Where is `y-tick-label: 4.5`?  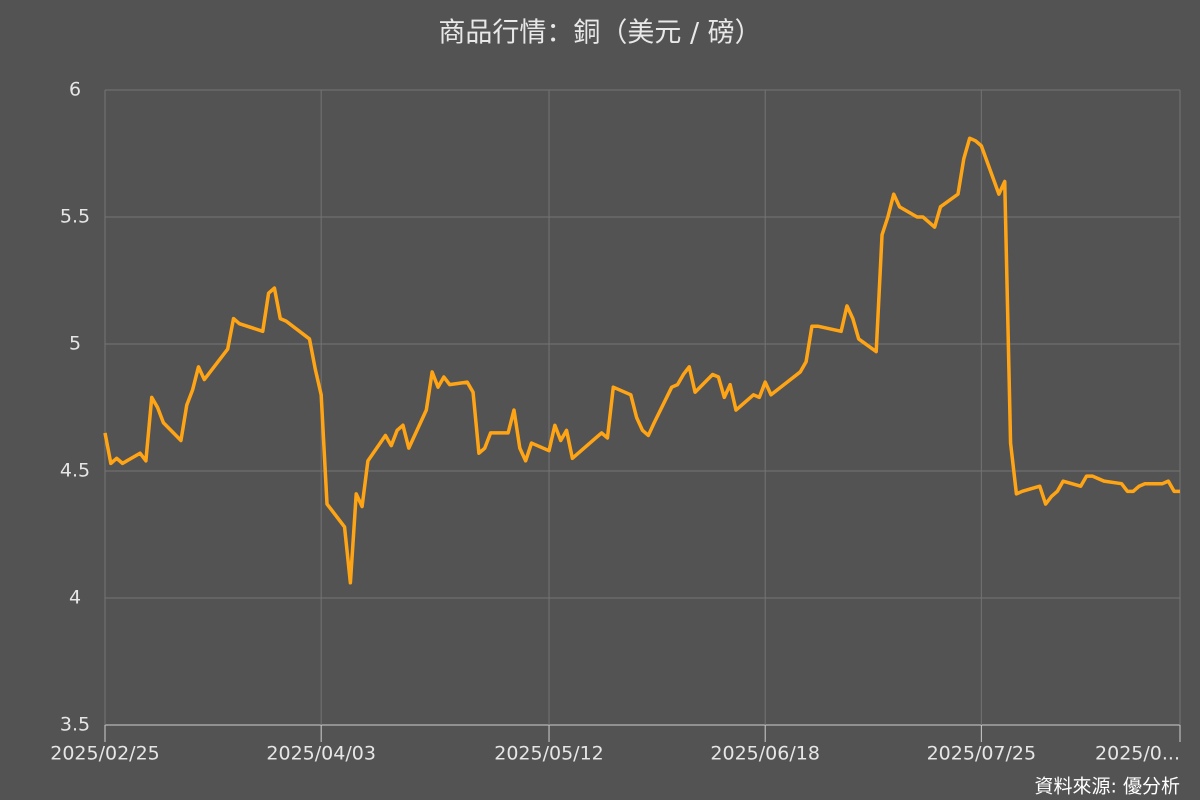 y-tick-label: 4.5 is located at coordinates (75, 471).